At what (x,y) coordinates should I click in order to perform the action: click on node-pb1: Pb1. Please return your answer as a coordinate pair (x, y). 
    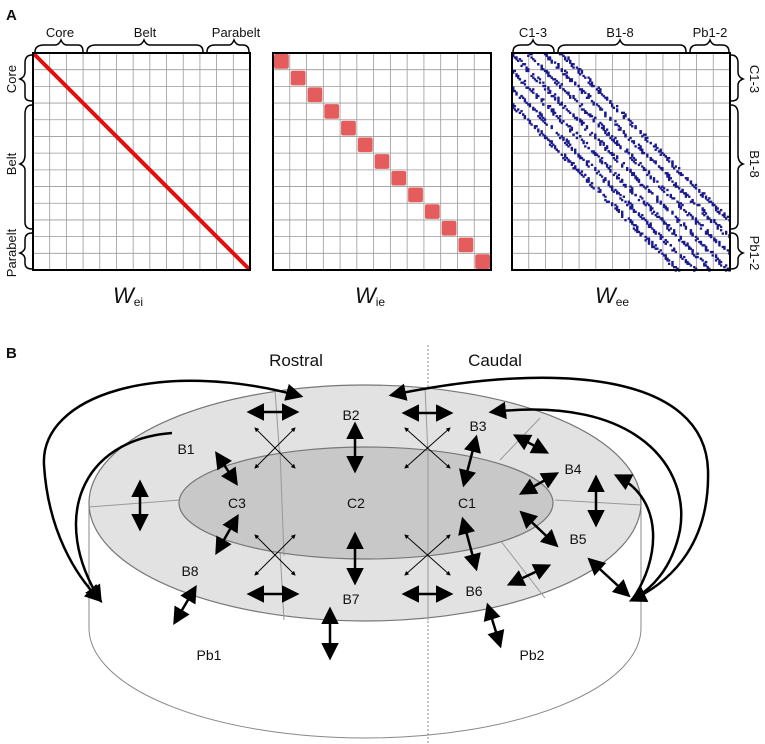
    Looking at the image, I should click on (209, 655).